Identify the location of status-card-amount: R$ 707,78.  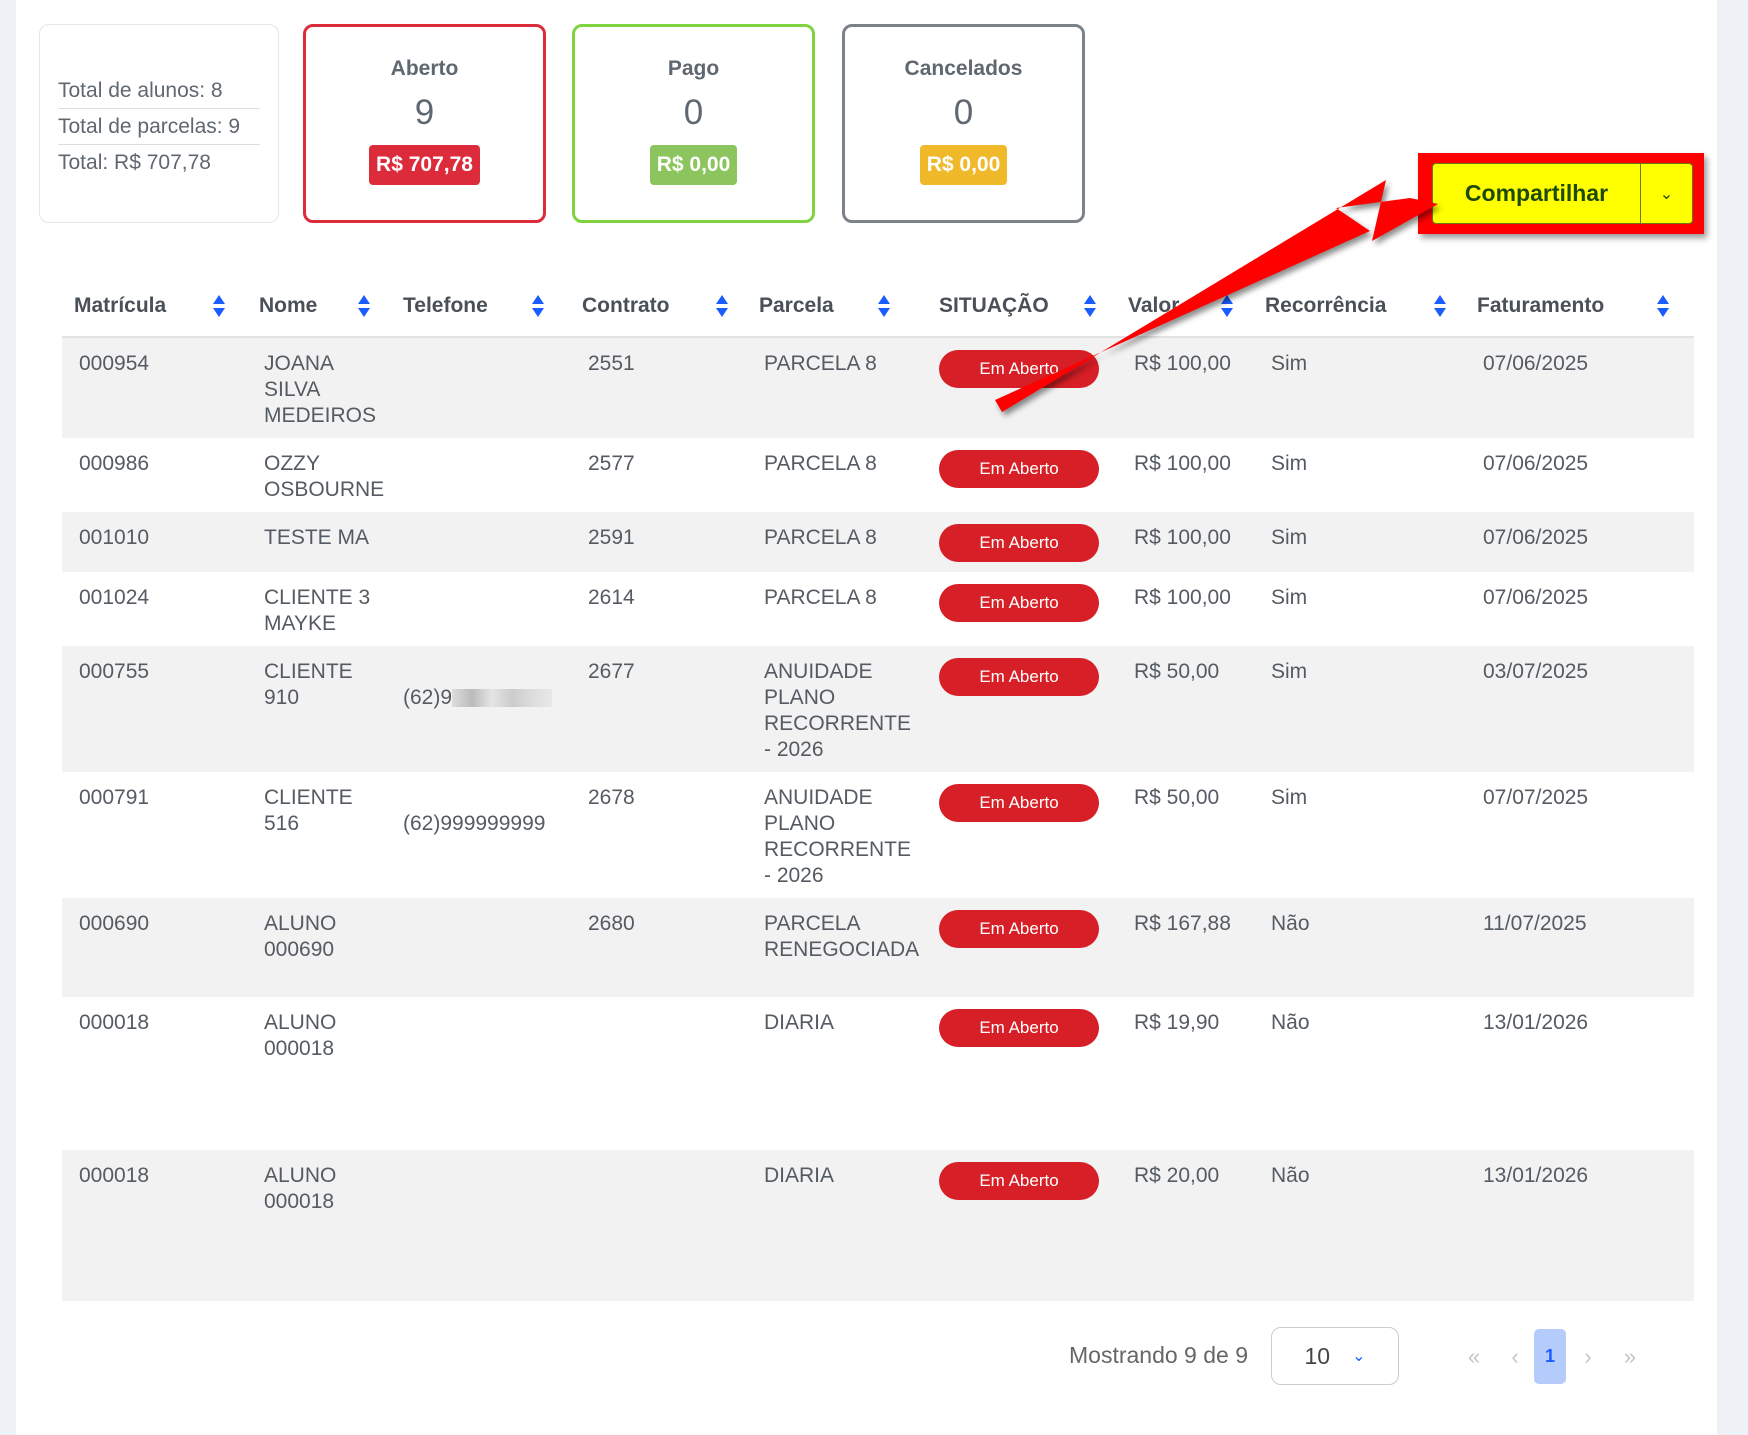
(424, 165).